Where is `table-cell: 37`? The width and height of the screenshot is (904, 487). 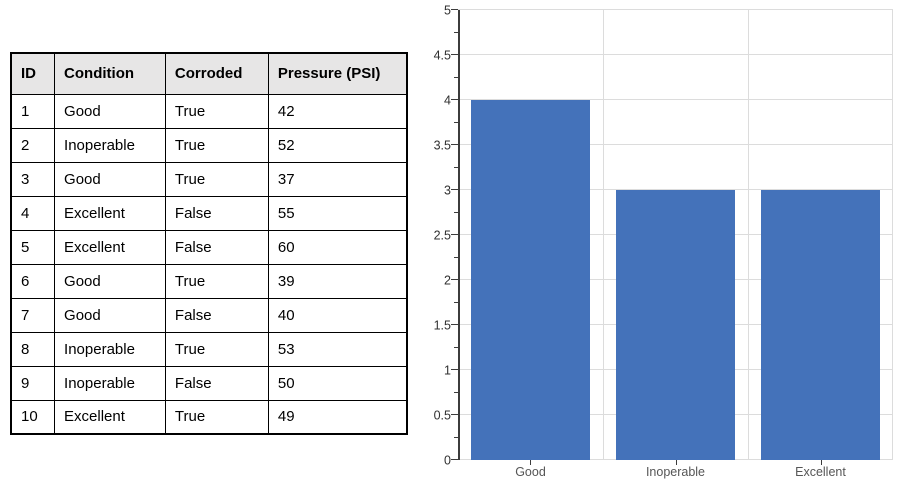
table-cell: 37 is located at coordinates (337, 179).